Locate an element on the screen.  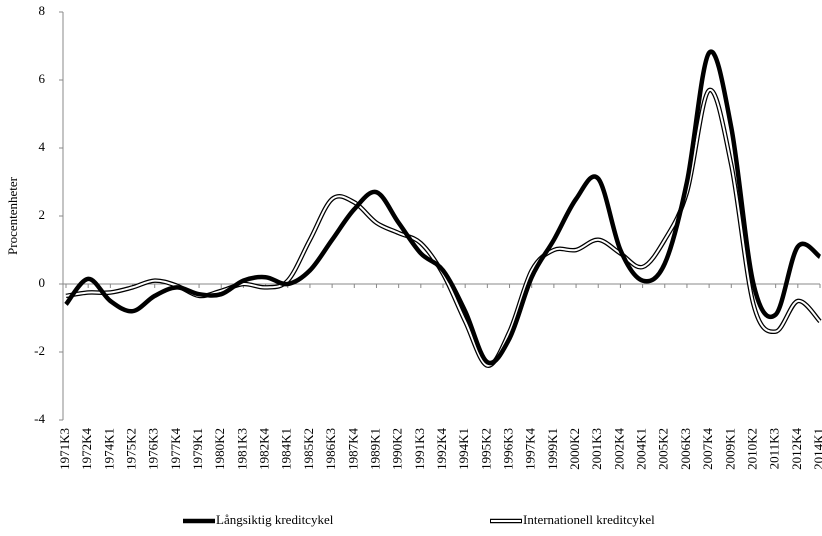
y-tick-label: 8 is located at coordinates (42, 10).